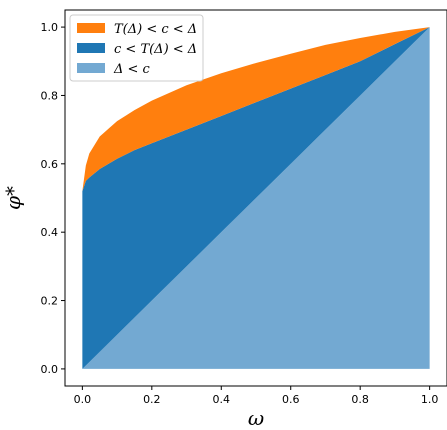 The width and height of the screenshot is (447, 430). I want to click on y-tick-label: 0.8, so click(50, 95).